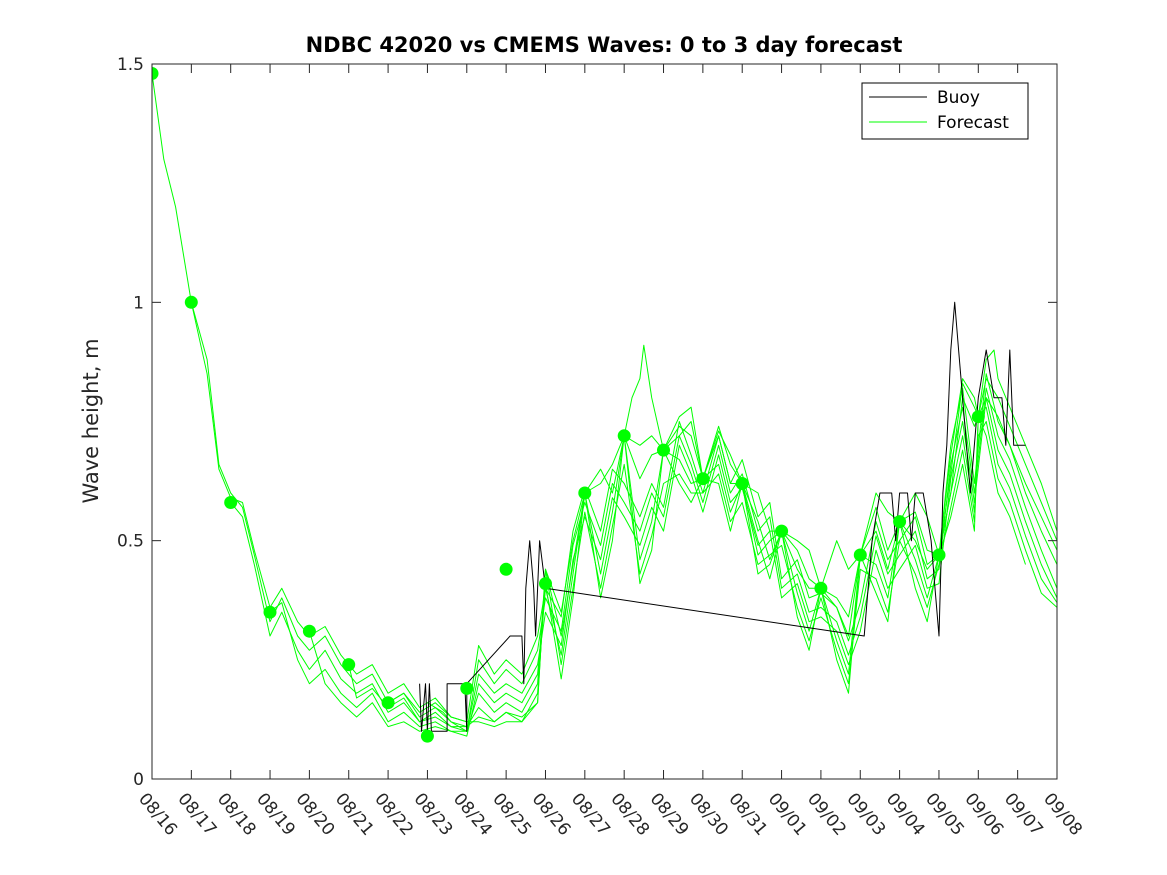  What do you see at coordinates (138, 303) in the screenshot?
I see `y-tick-label-2: 1` at bounding box center [138, 303].